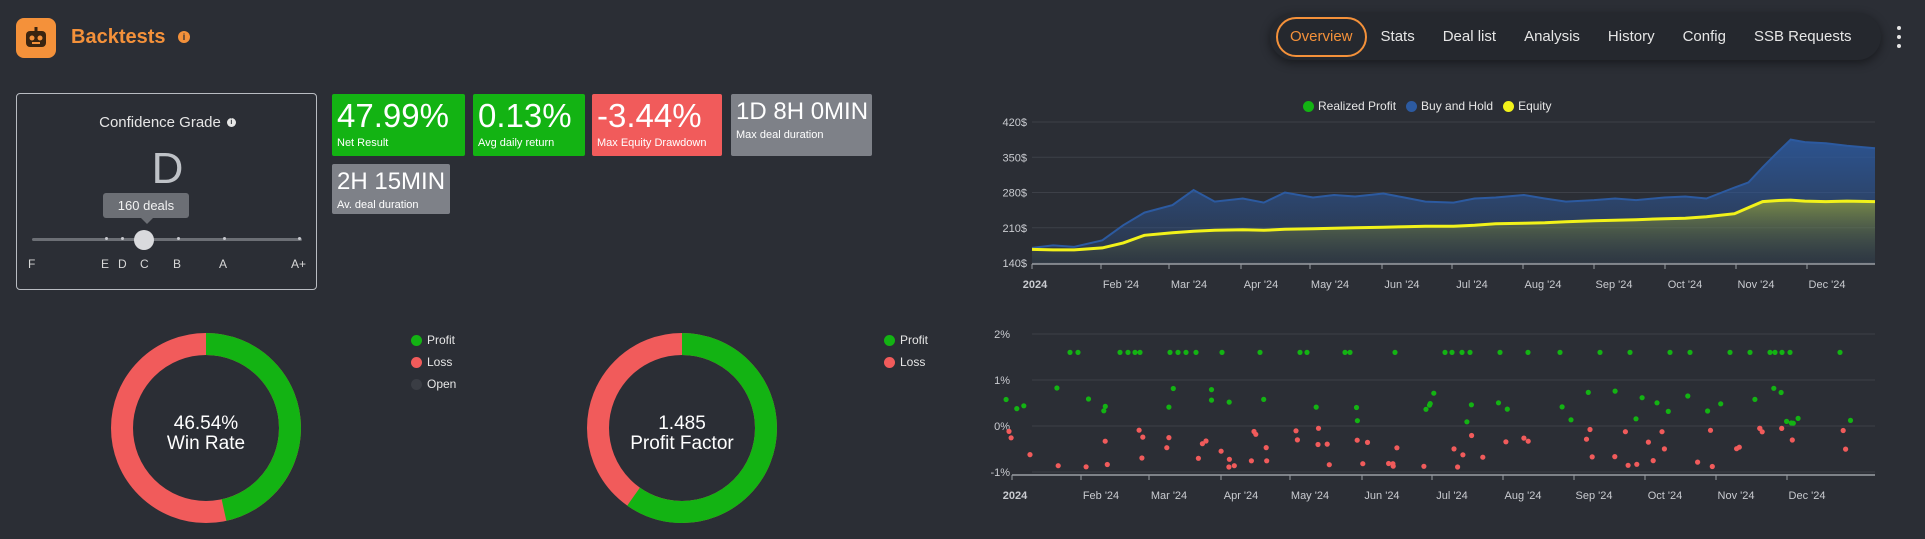 This screenshot has height=539, width=1925. What do you see at coordinates (433, 384) in the screenshot?
I see `legend-item-open: Open` at bounding box center [433, 384].